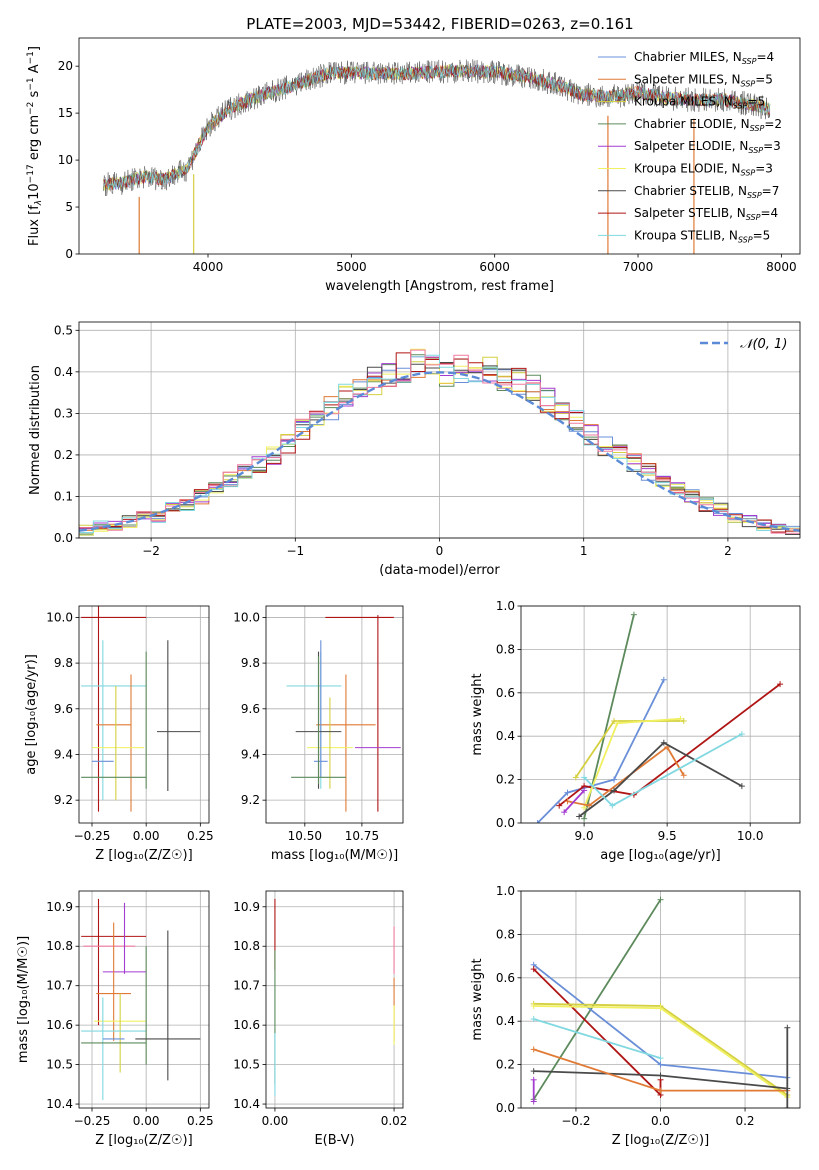 This screenshot has height=1170, width=819. I want to click on y-axis-label: Flux [fλ10−17 erg cm−2 s−1 A−1], so click(35, 146).